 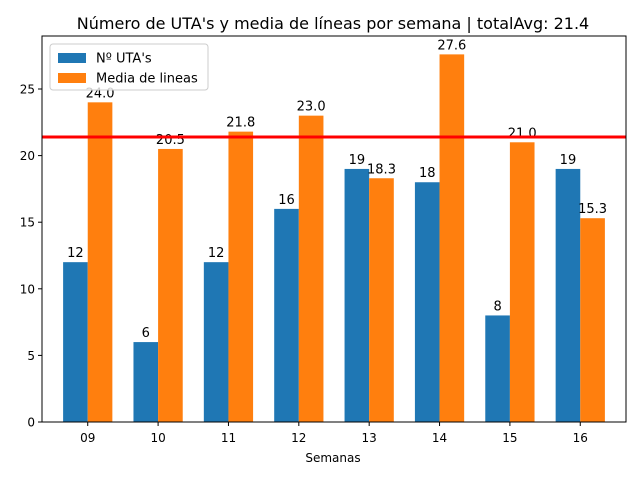 I want to click on data-label-media-16: 15.3, so click(x=592, y=209).